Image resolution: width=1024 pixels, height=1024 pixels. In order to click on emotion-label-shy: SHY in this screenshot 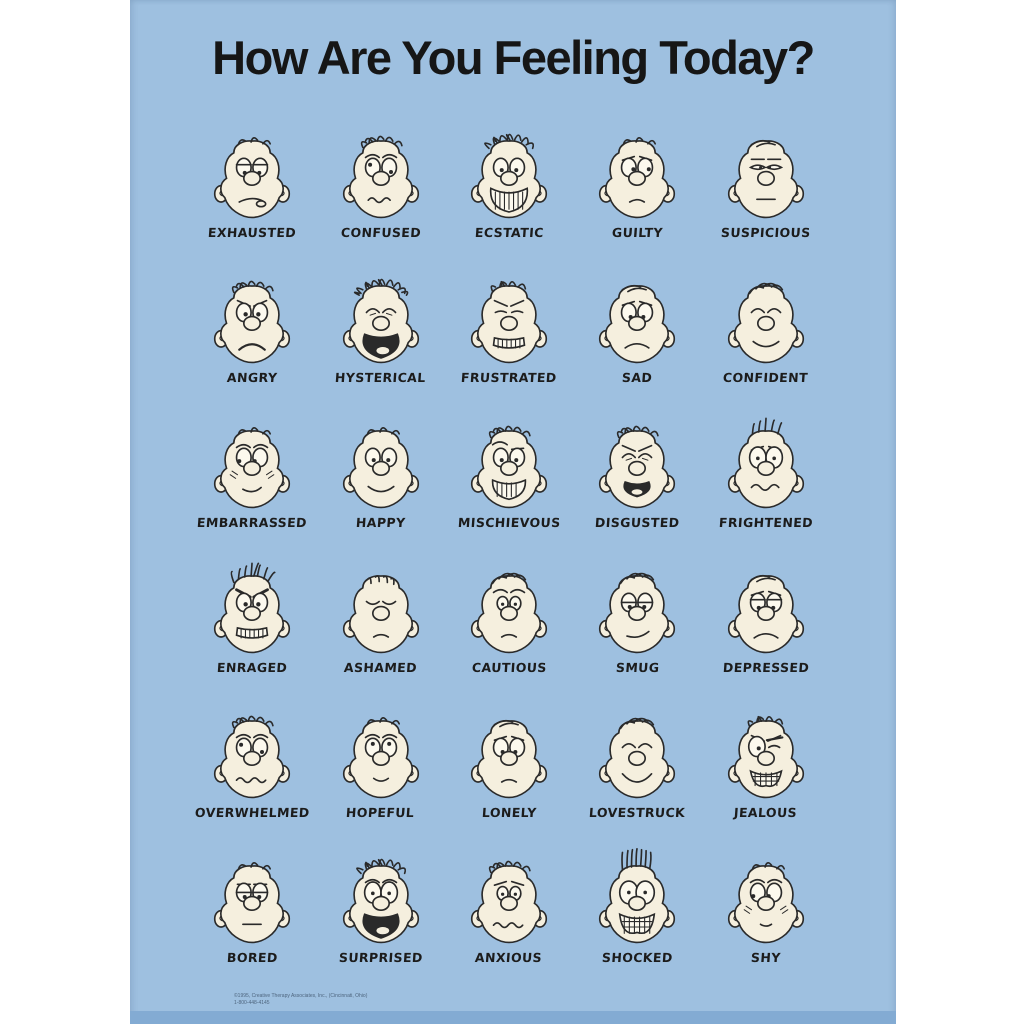, I will do `click(766, 957)`.